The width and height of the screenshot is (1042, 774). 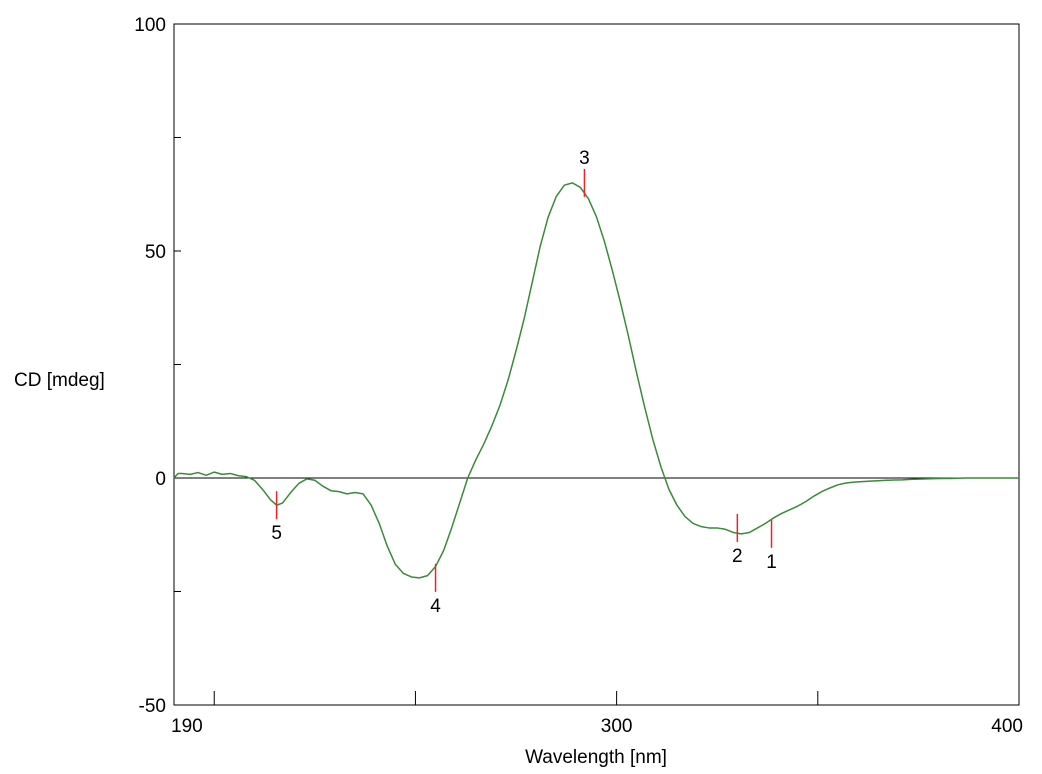 I want to click on y-tick-label: 0, so click(x=160, y=479).